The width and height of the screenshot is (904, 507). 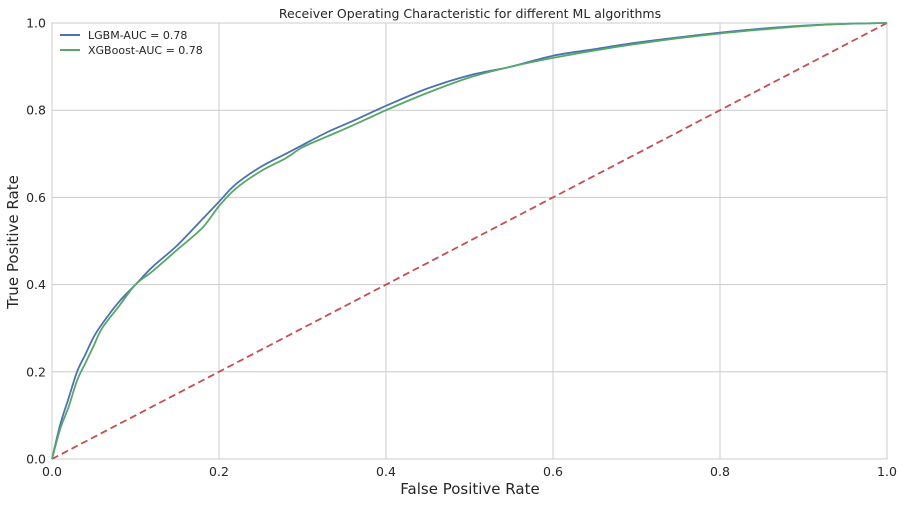 I want to click on x-tick-label: 0.4, so click(x=386, y=471).